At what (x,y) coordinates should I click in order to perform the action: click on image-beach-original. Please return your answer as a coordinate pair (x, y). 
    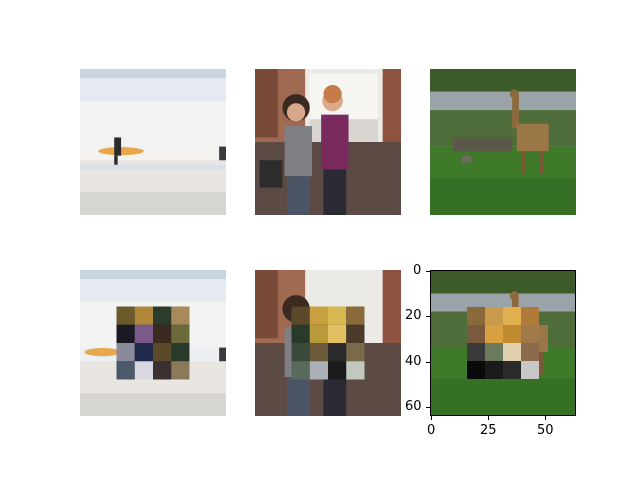
    Looking at the image, I should click on (153, 142).